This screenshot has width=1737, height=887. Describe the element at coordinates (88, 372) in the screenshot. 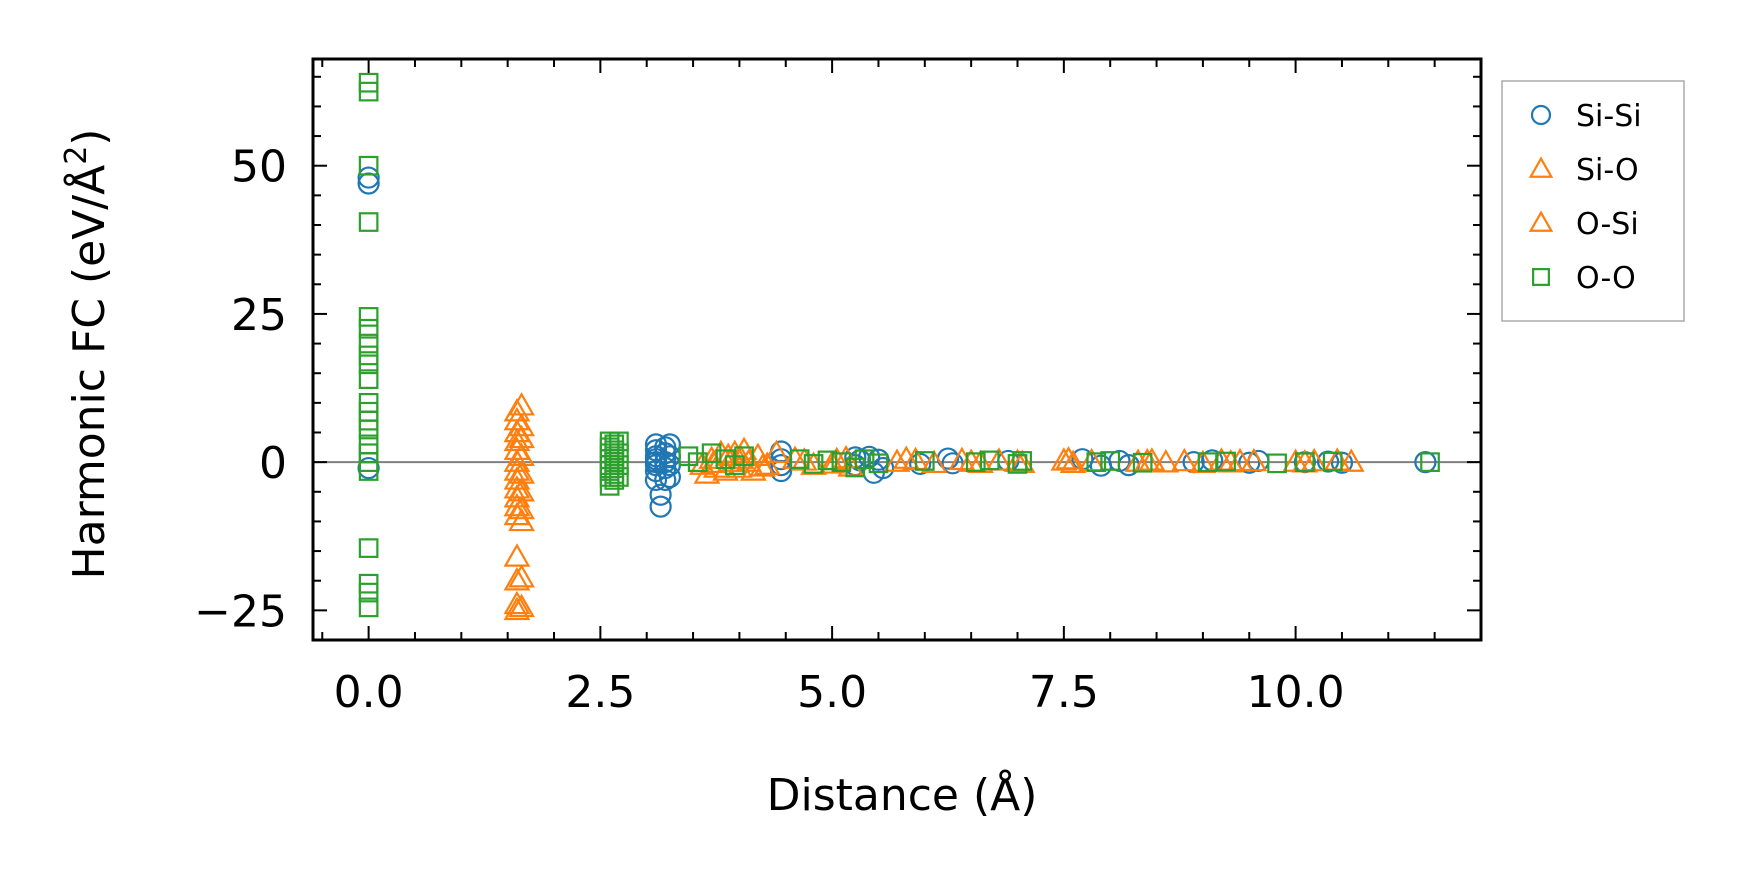

I see `y-axis-label-main: Harmonic FC (eV/Å` at that location.